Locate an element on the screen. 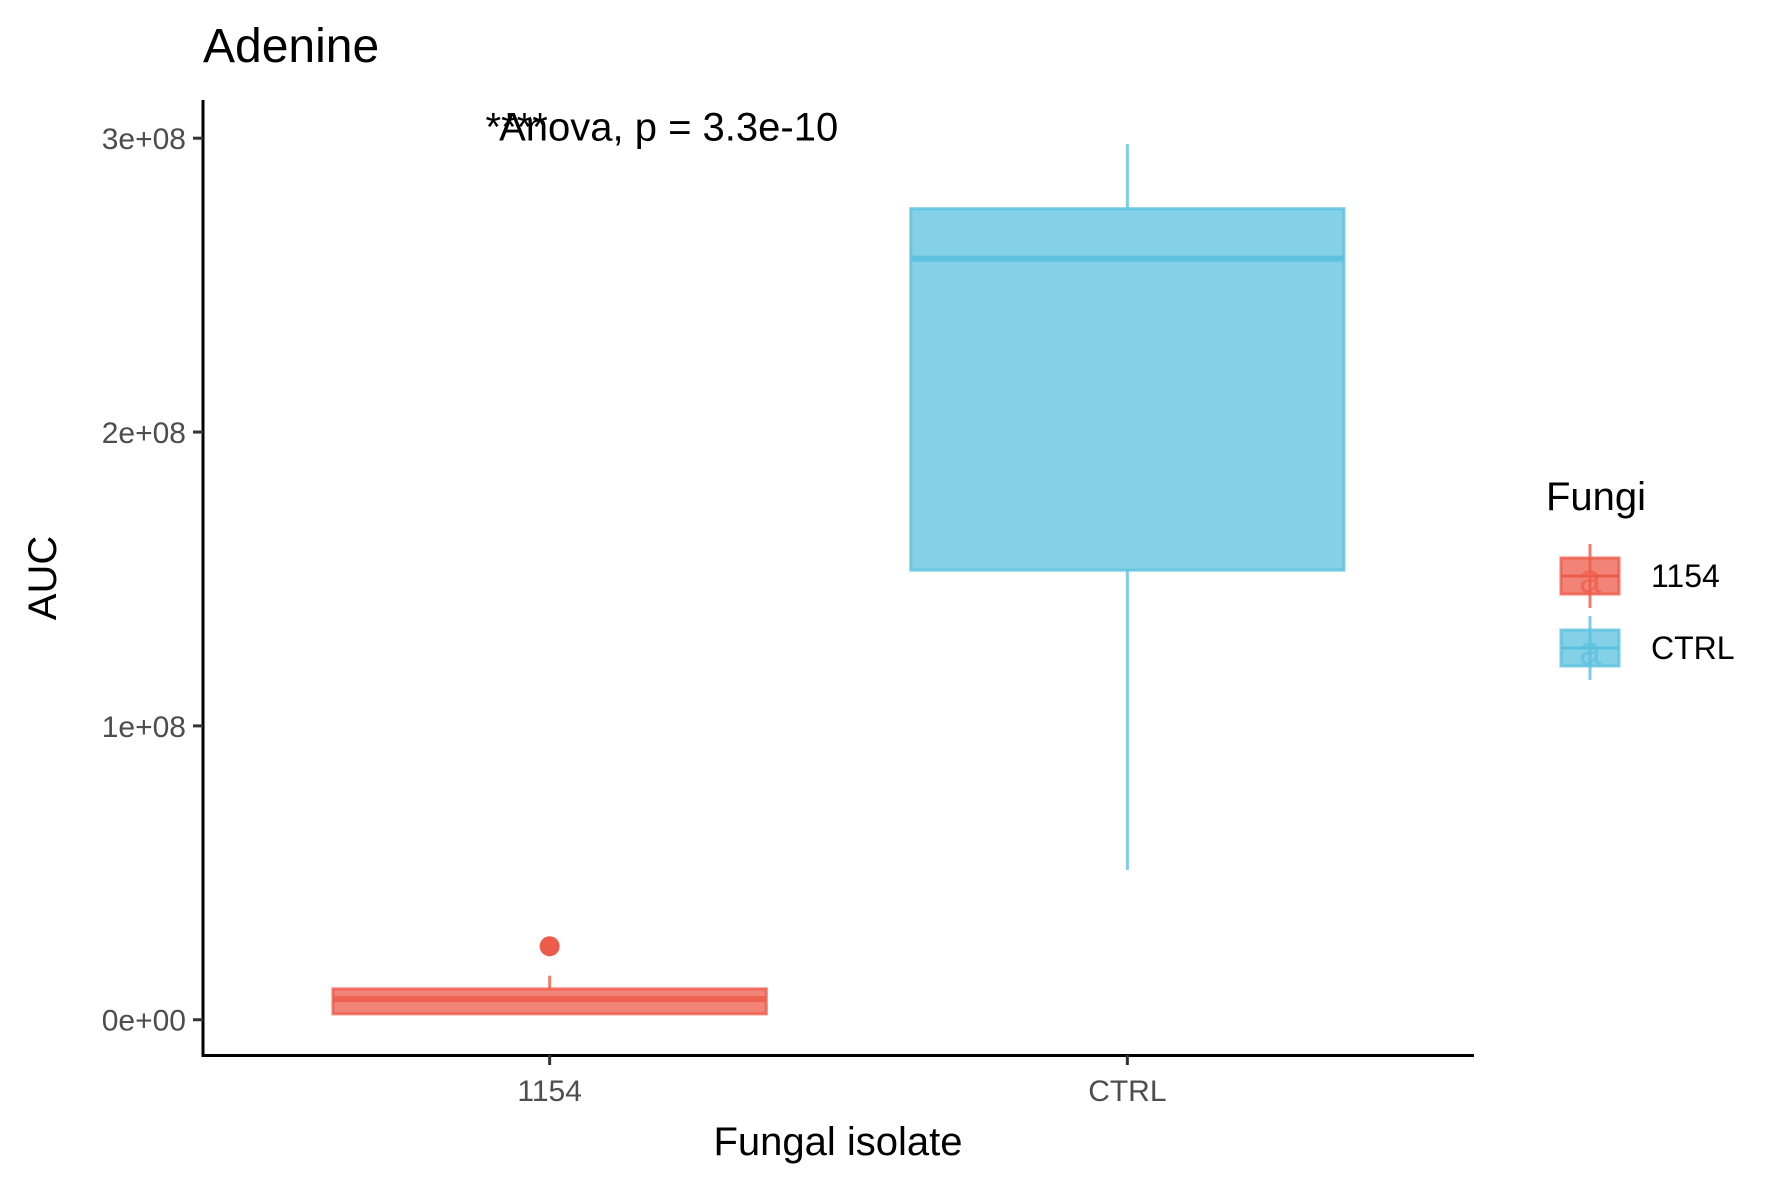 Image resolution: width=1771 pixels, height=1181 pixels. y-tick-label: 2e+08 is located at coordinates (144, 433).